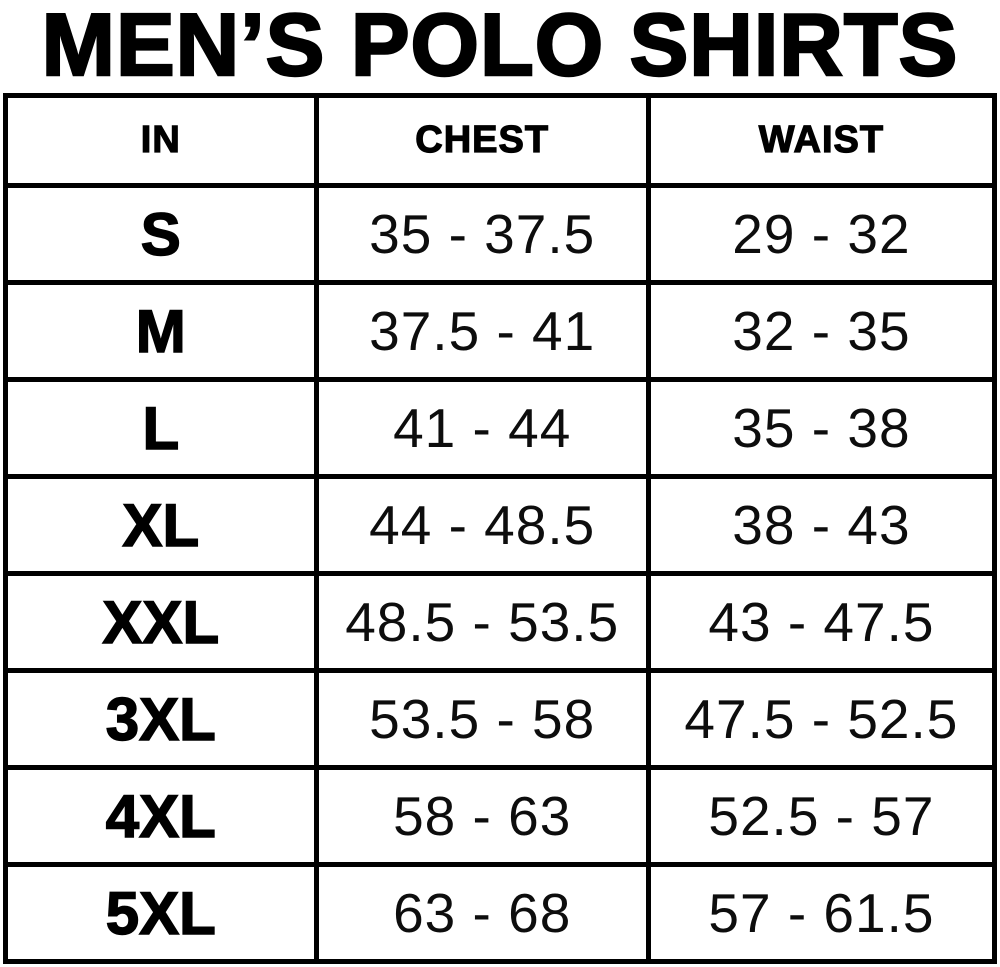 Image resolution: width=1000 pixels, height=967 pixels. What do you see at coordinates (821, 913) in the screenshot?
I see `waist-range: 57 - 61.5` at bounding box center [821, 913].